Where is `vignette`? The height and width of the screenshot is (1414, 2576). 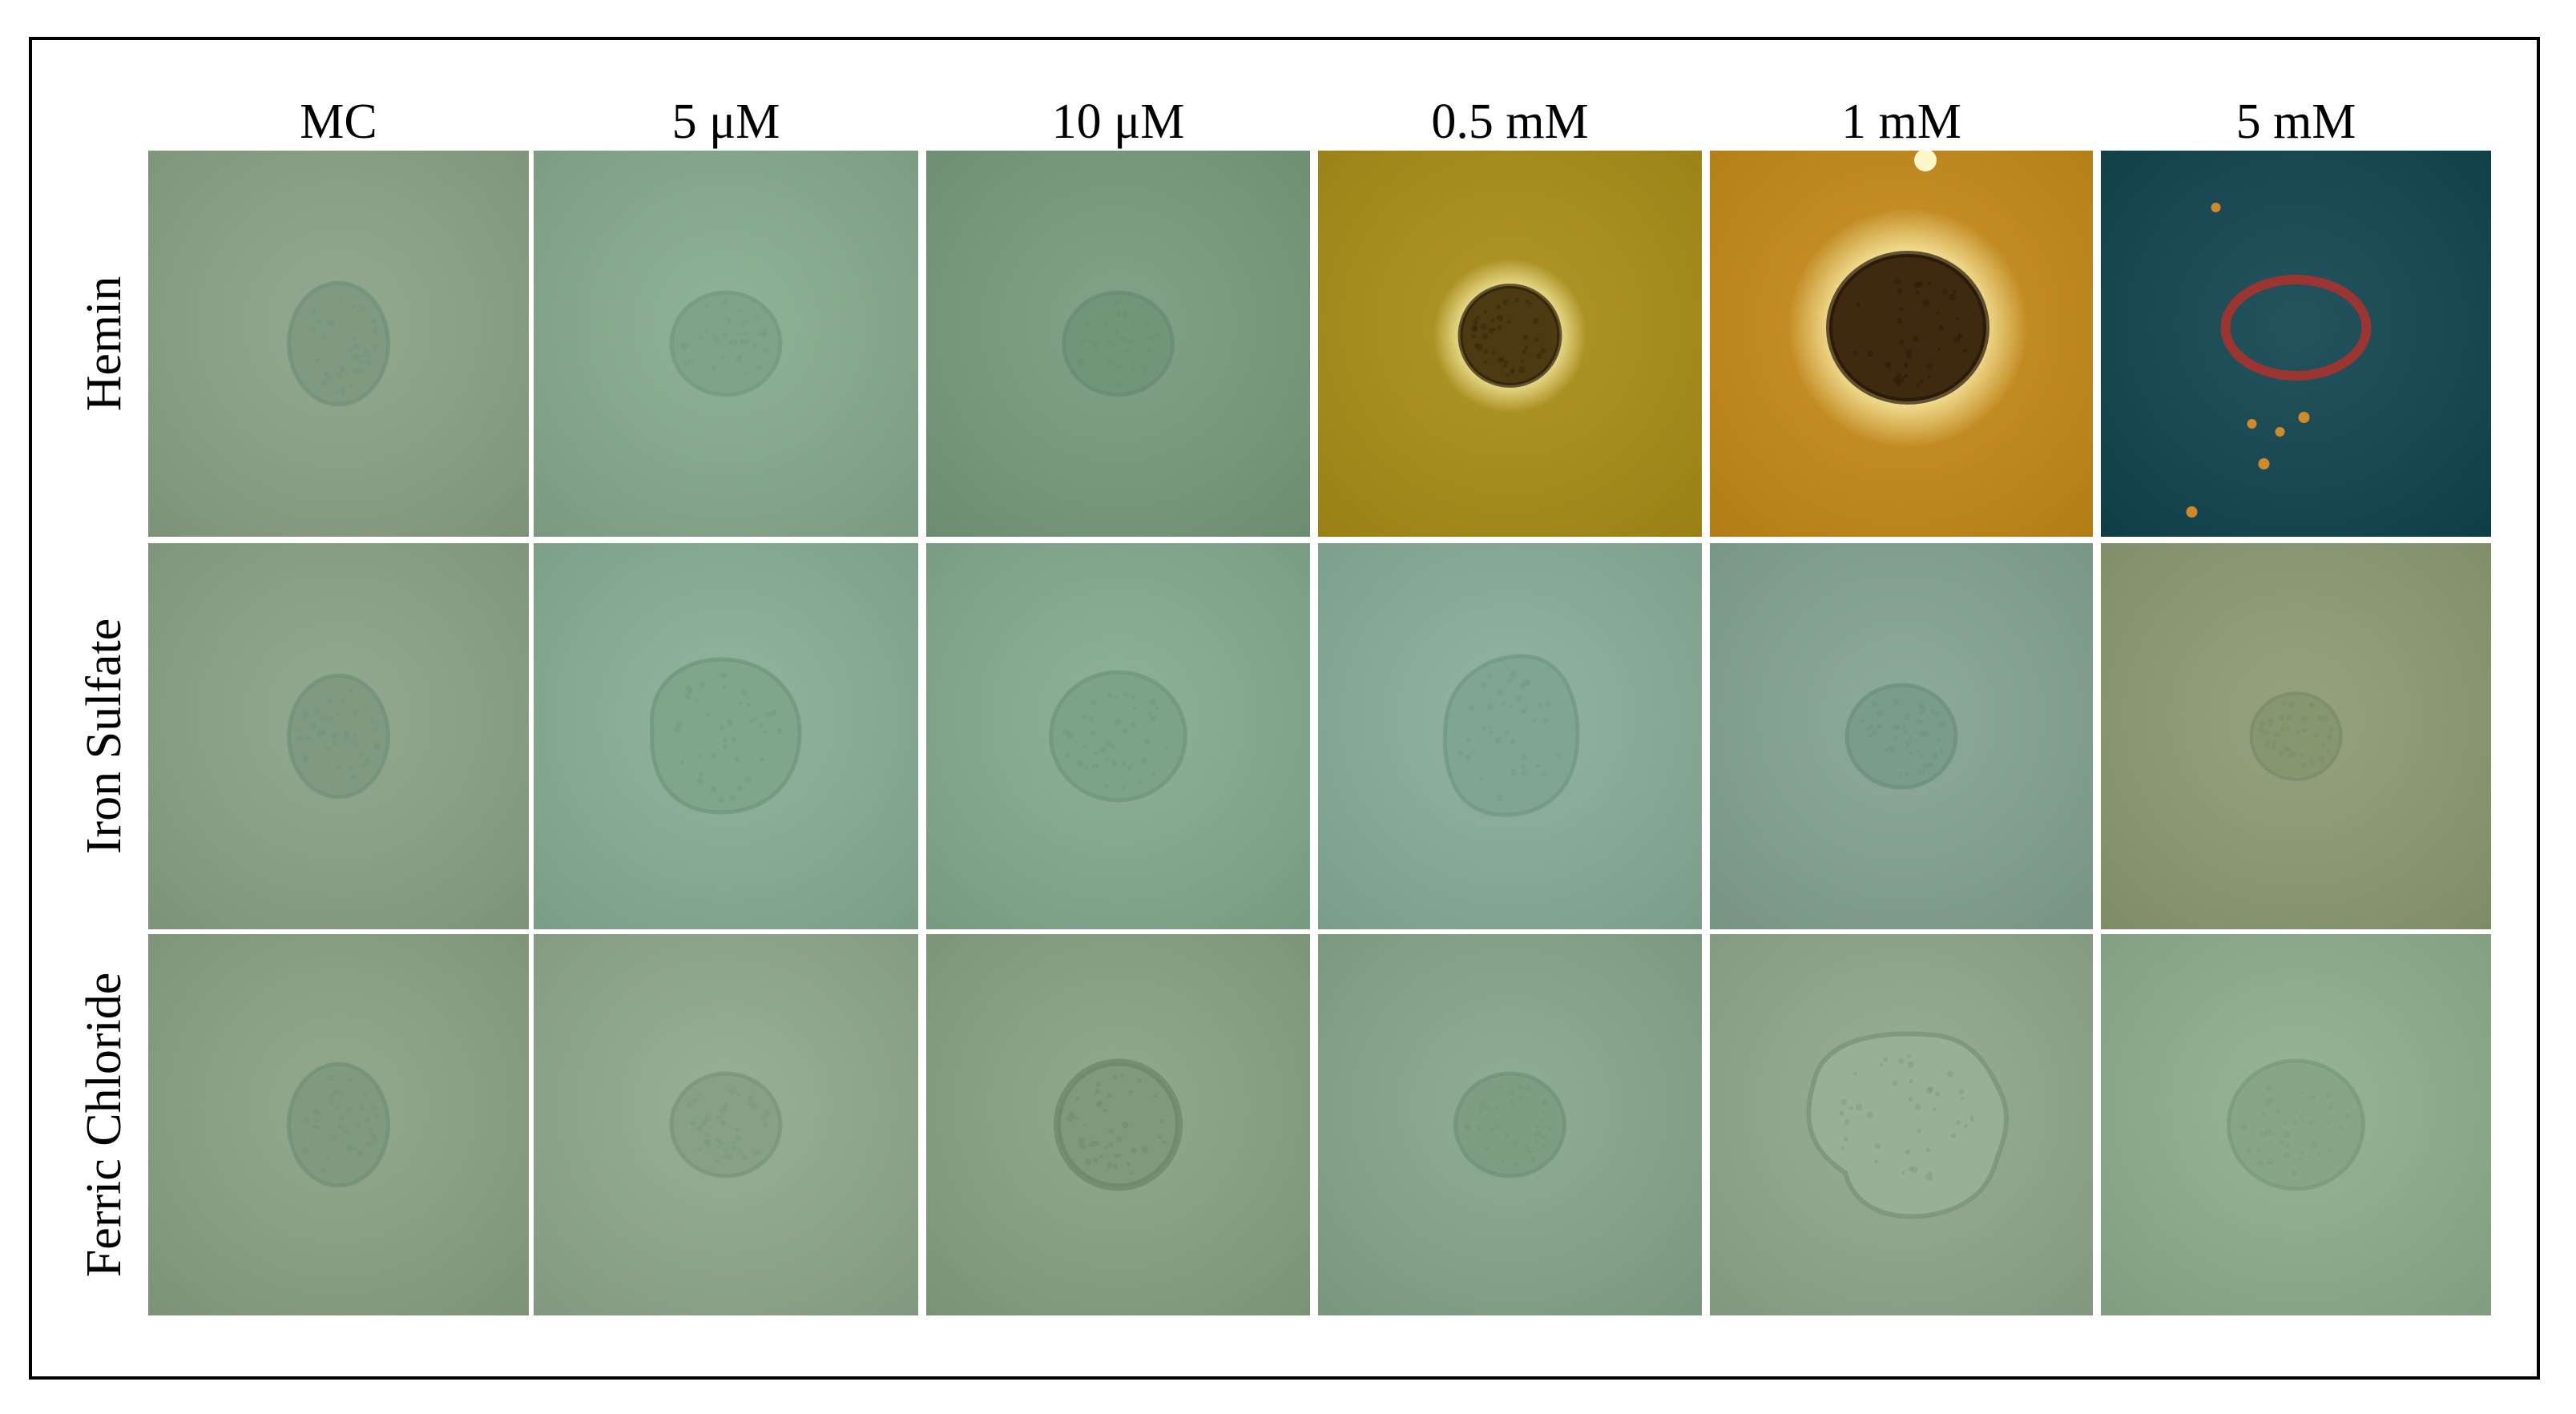 vignette is located at coordinates (2296, 344).